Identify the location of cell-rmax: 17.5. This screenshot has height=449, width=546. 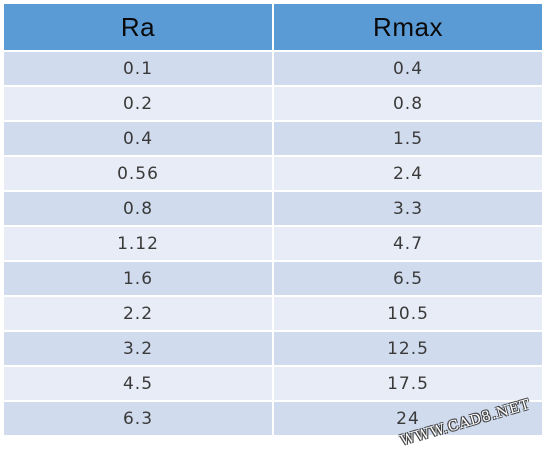
(408, 383).